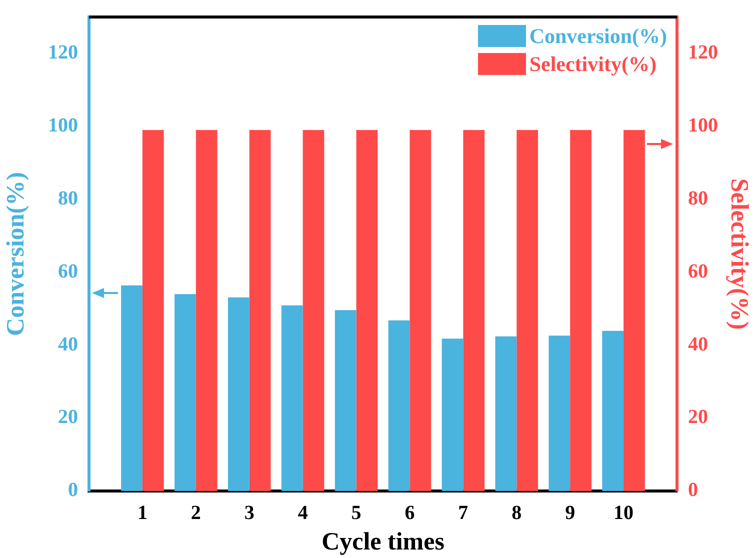 This screenshot has height=558, width=755. Describe the element at coordinates (698, 271) in the screenshot. I see `y2-tick-label: 60` at that location.